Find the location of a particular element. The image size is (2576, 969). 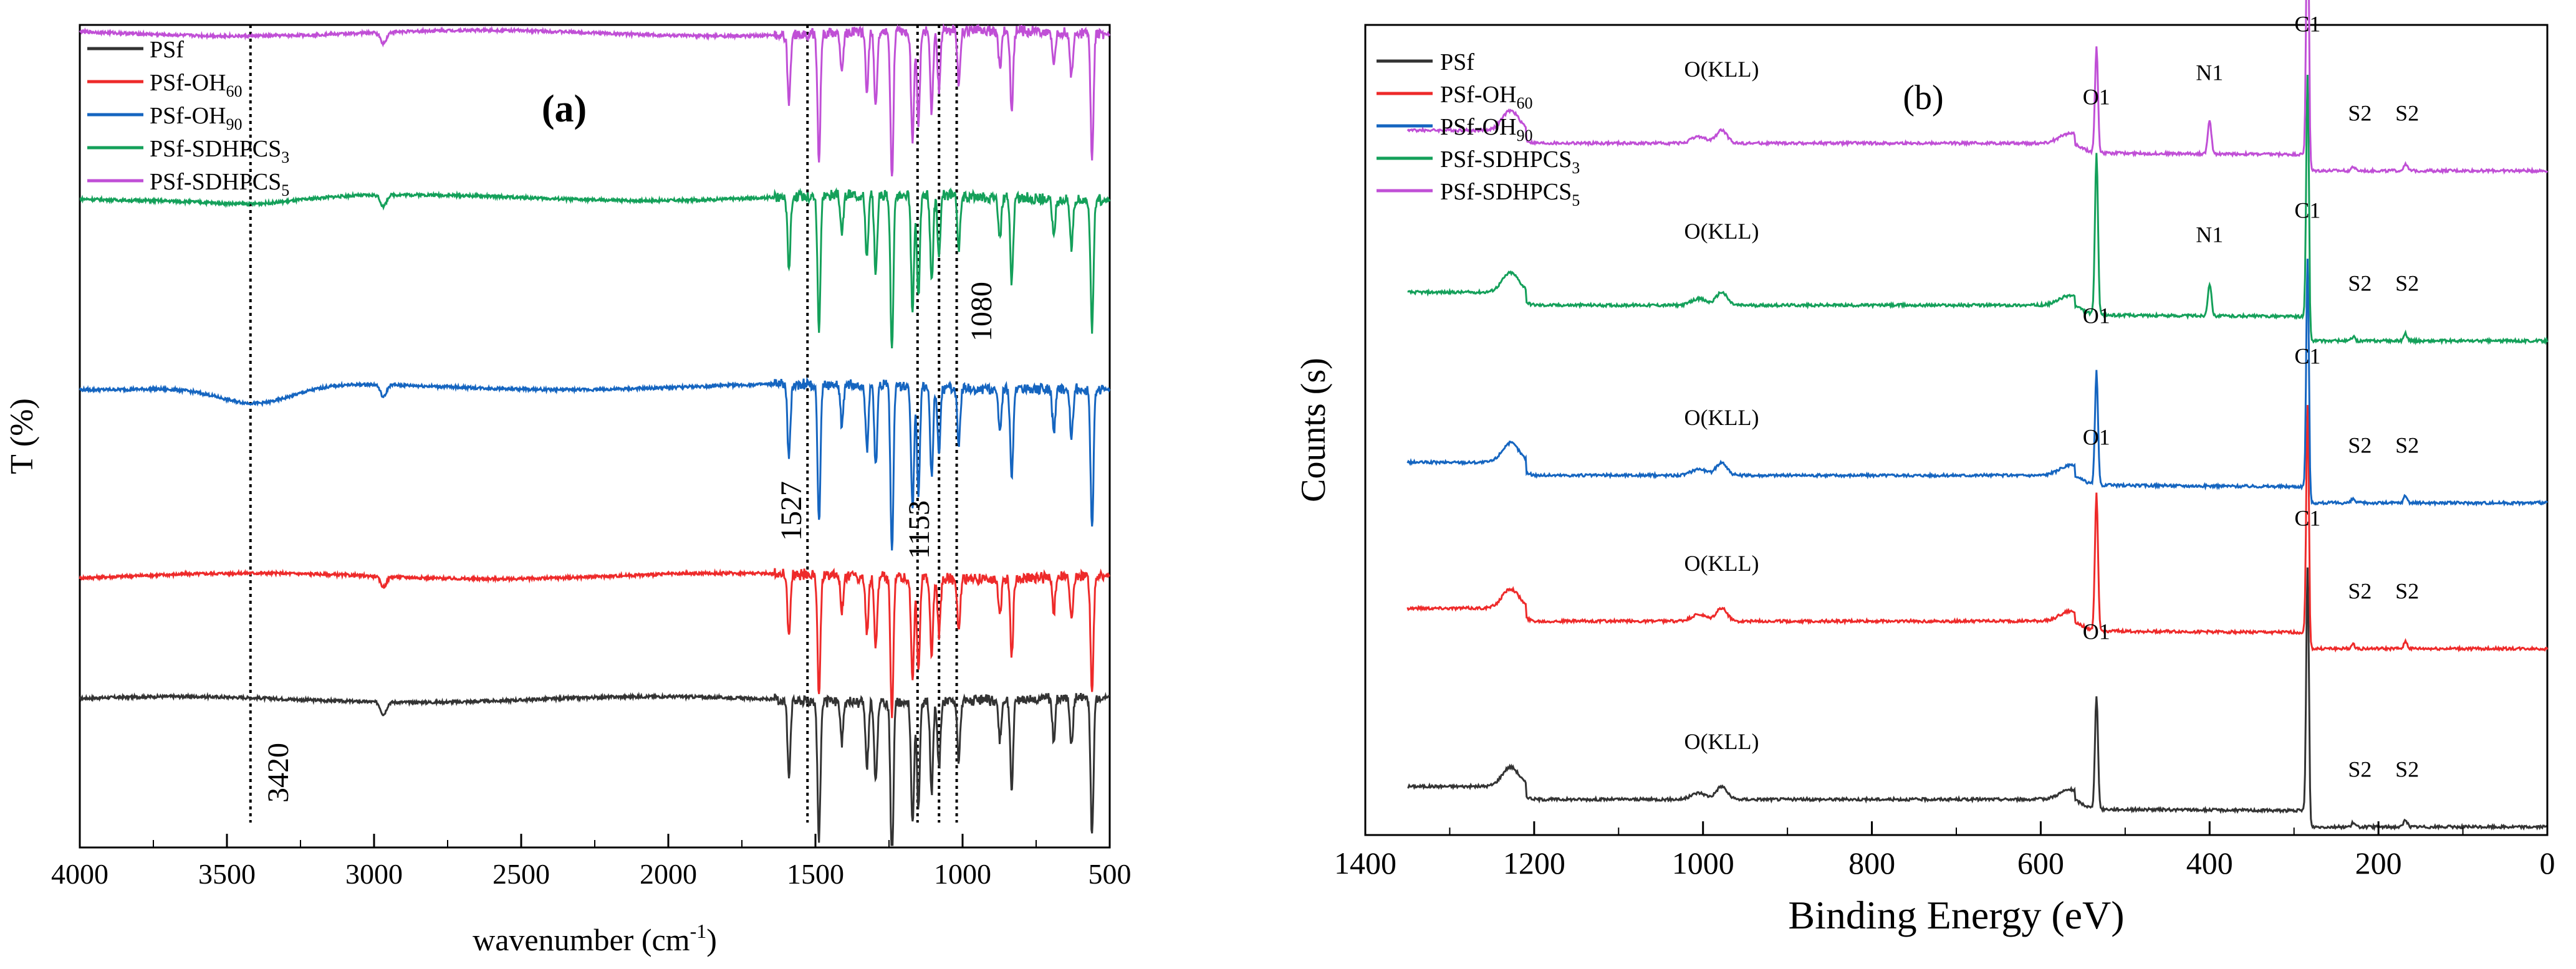

x-tick-label: 400 is located at coordinates (2209, 863).